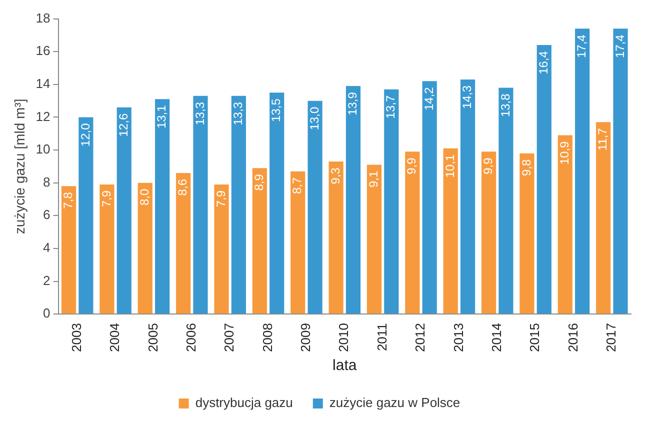 The width and height of the screenshot is (649, 428). I want to click on y-tick-label: 4, so click(46, 248).